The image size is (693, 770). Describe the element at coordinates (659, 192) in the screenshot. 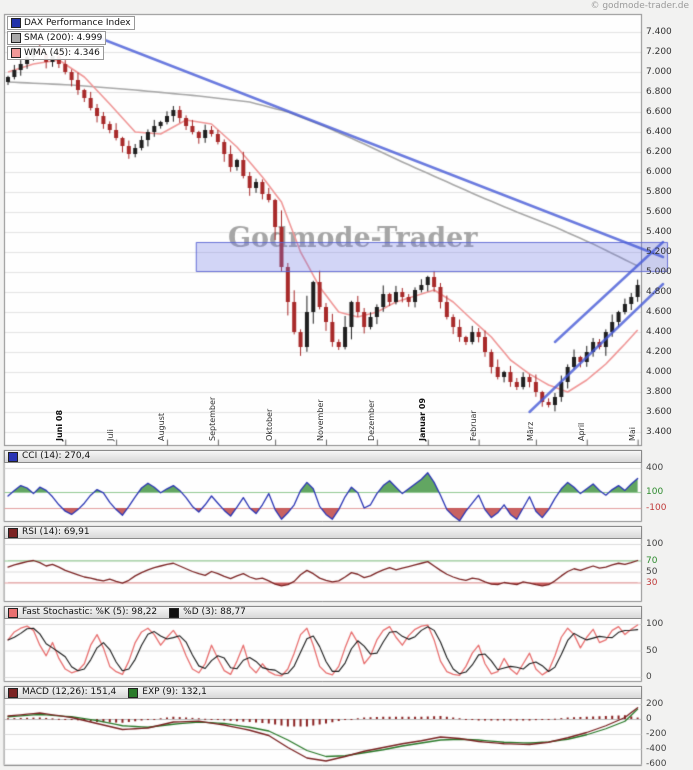

I see `price-axis-label: 5.800` at that location.